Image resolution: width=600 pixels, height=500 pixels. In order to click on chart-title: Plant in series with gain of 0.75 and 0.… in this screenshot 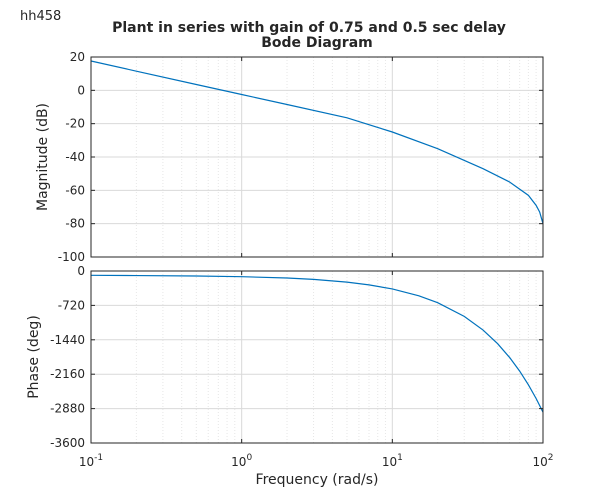, I will do `click(309, 28)`.